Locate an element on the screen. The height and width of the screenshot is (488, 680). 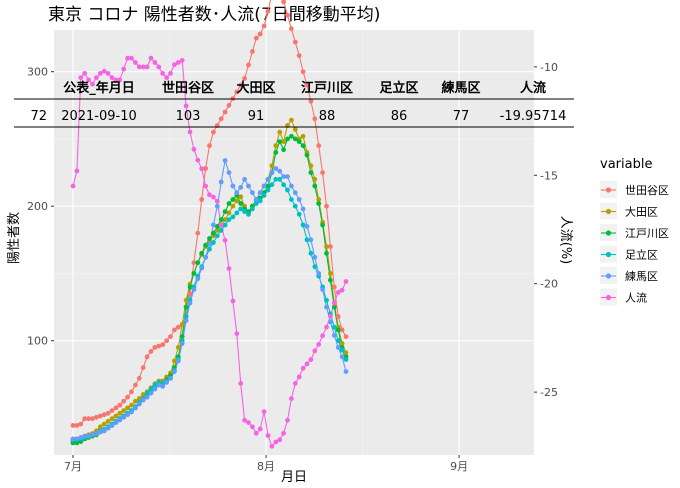
legend-label: 練馬区 is located at coordinates (641, 276).